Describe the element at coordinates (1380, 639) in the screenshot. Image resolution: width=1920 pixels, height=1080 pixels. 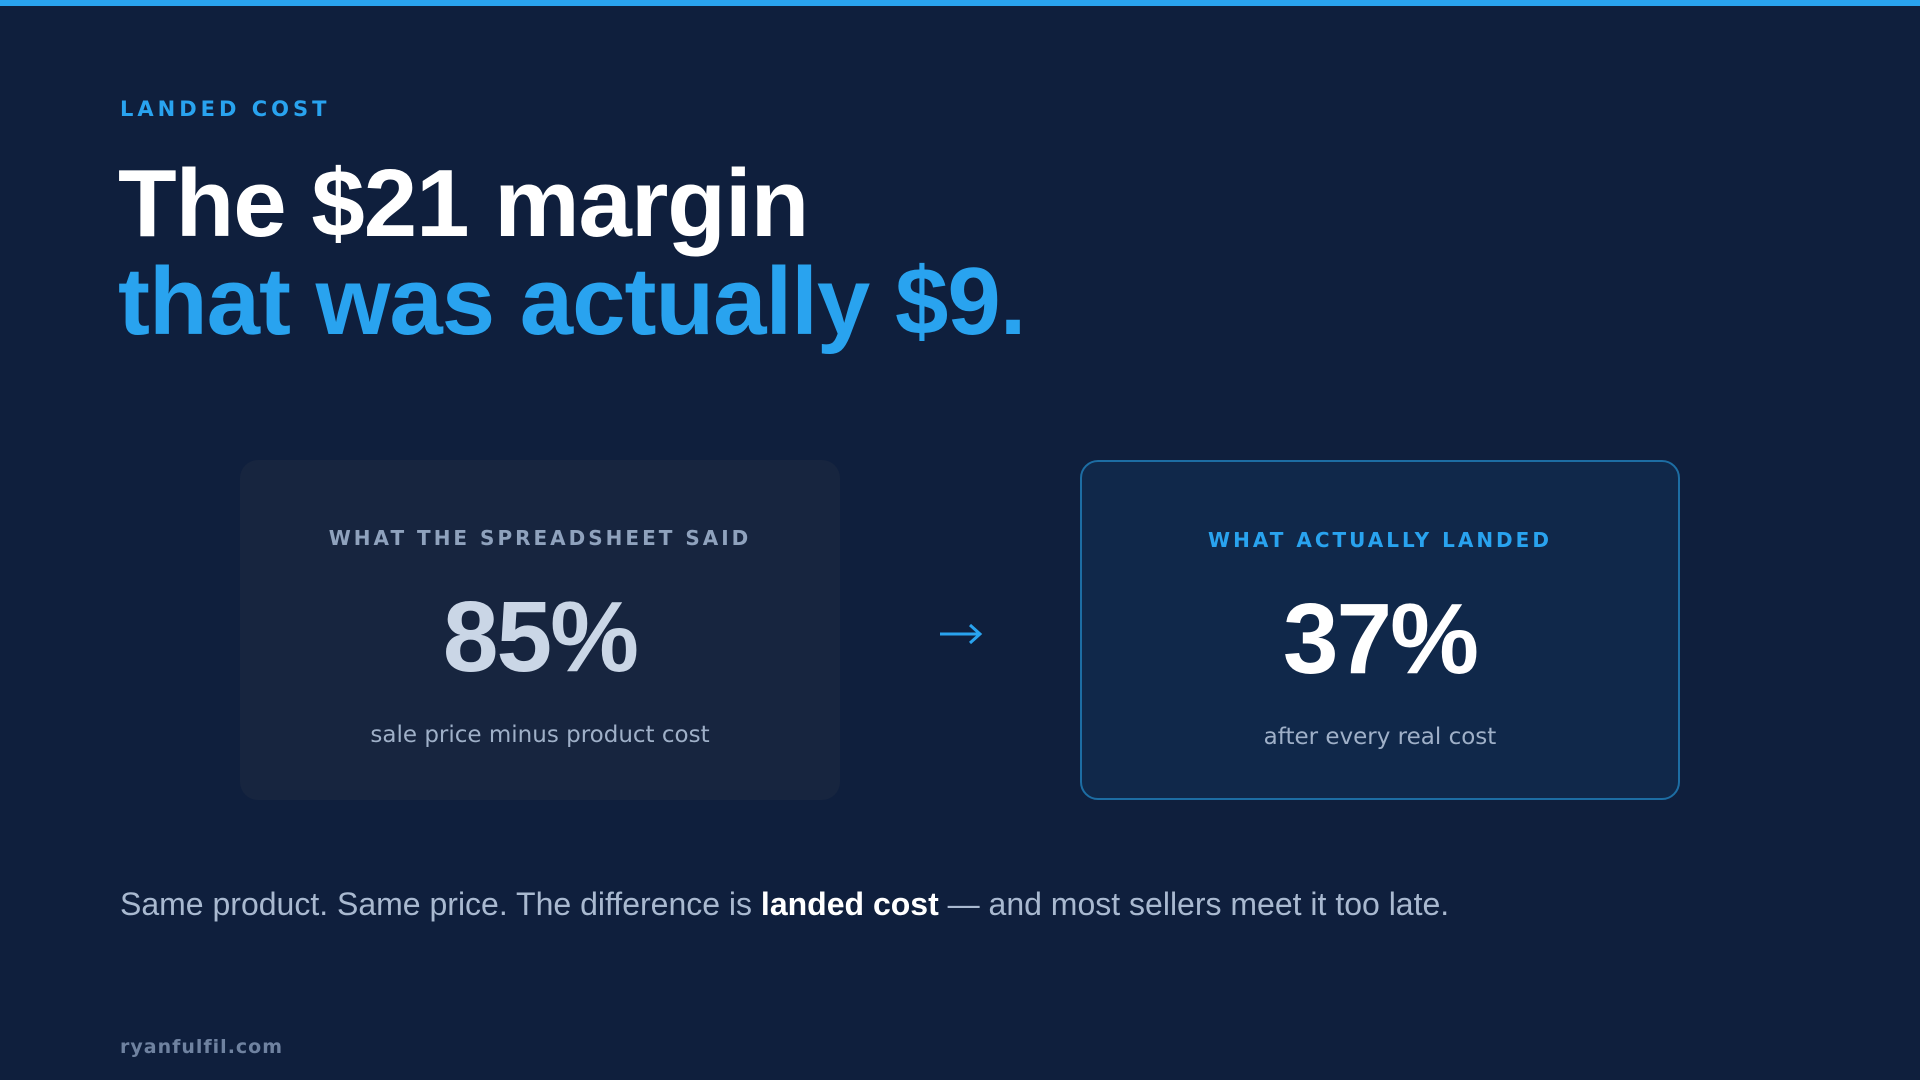
I see `card-value: 37%` at that location.